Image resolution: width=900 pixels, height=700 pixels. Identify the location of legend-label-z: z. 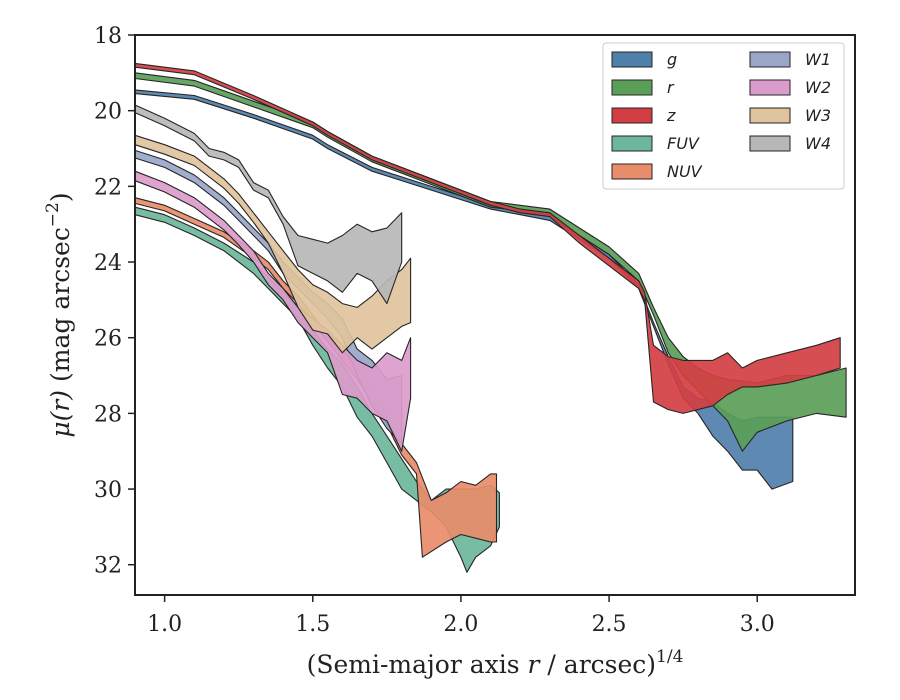
(671, 115).